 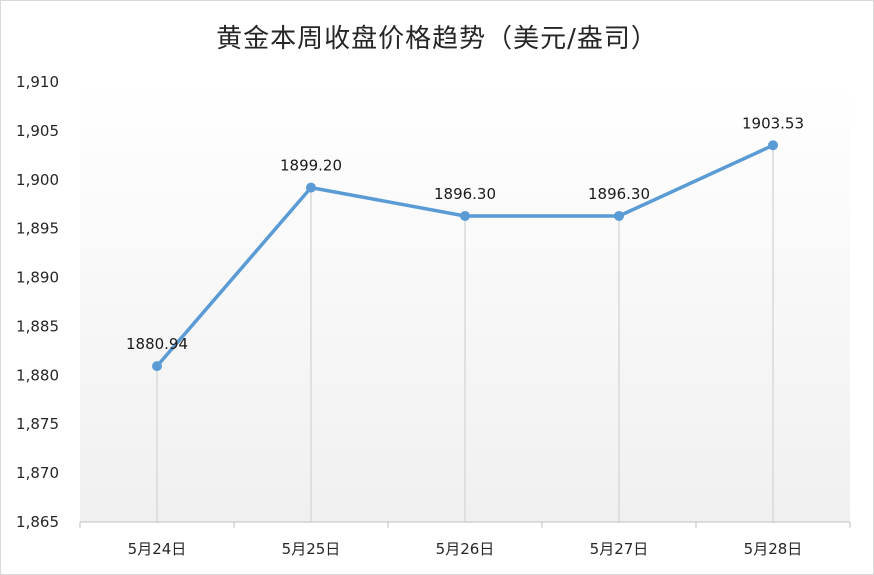 What do you see at coordinates (437, 39) in the screenshot?
I see `chart-title: 黄金本周收盘价格趋势（美元/盎司）` at bounding box center [437, 39].